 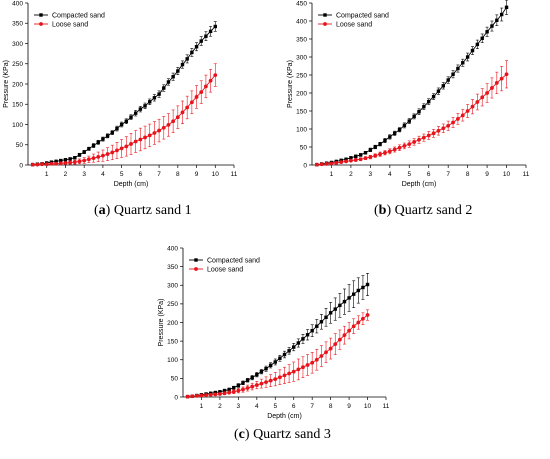 I want to click on y-tick-label: 300, so click(x=17, y=44).